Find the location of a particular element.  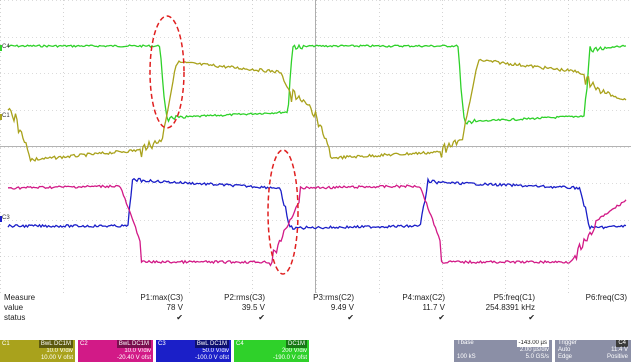

ch3-marker: C3 is located at coordinates (6, 218).